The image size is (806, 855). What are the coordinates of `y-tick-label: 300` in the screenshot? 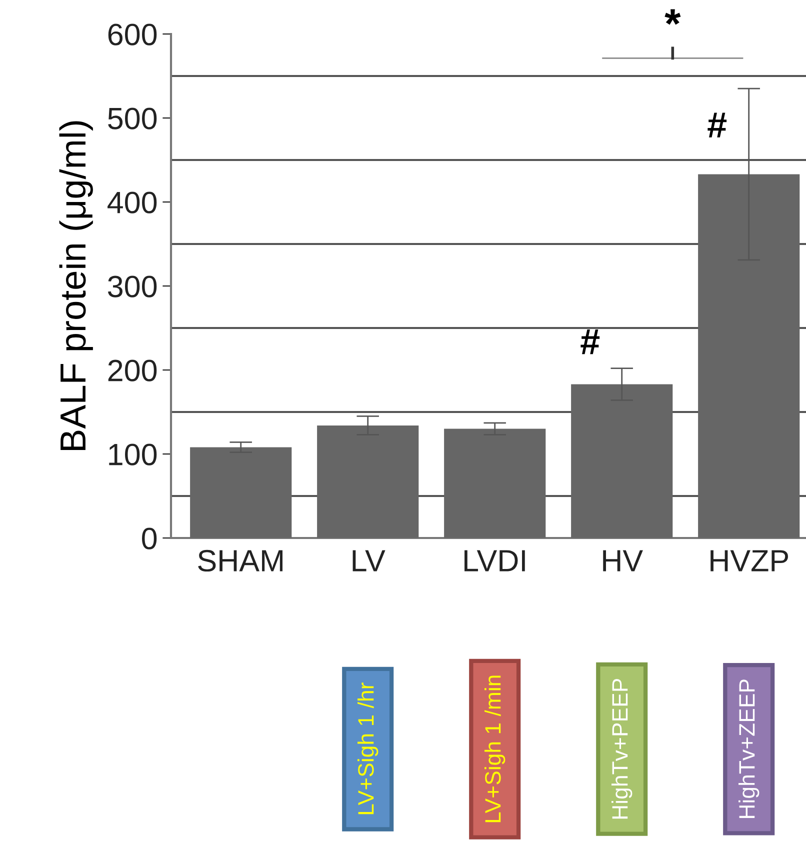 It's located at (132, 287).